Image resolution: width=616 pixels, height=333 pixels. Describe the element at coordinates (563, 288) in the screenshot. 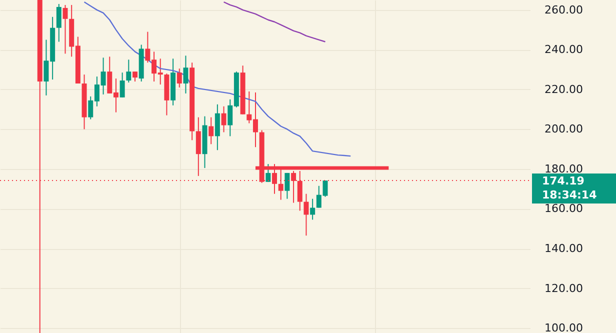

I see `y-tick-label: 120.00` at that location.